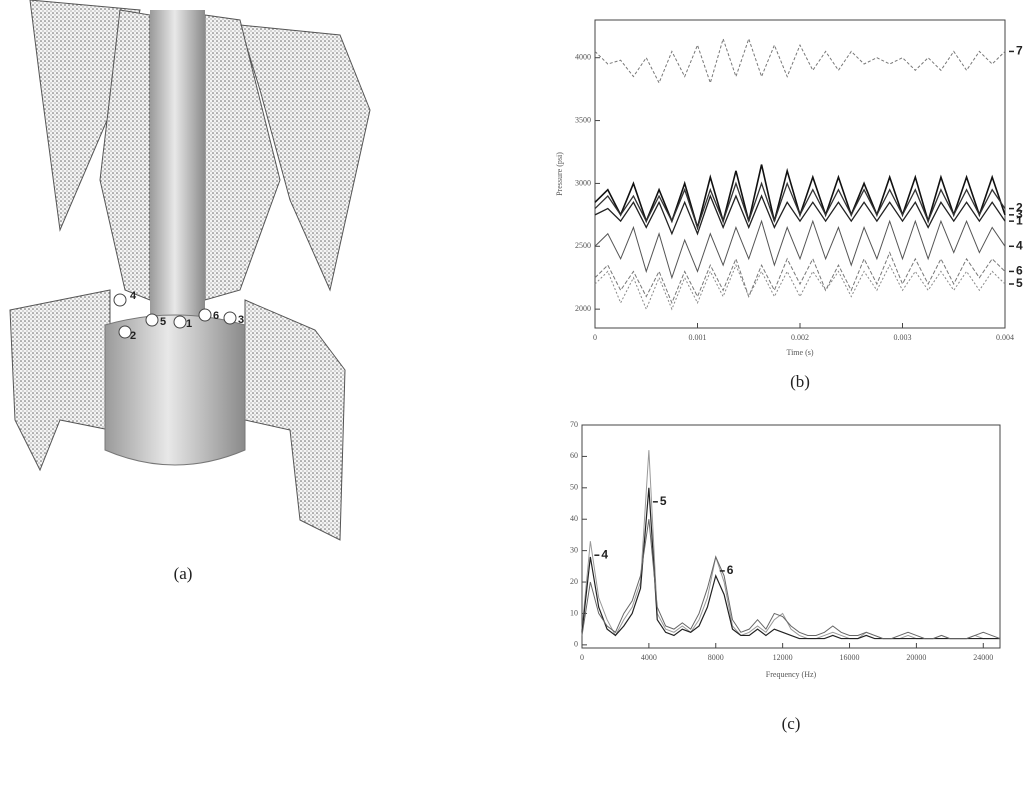 This screenshot has width=1023, height=809. I want to click on y-axis-label: Pressure (psi), so click(559, 174).